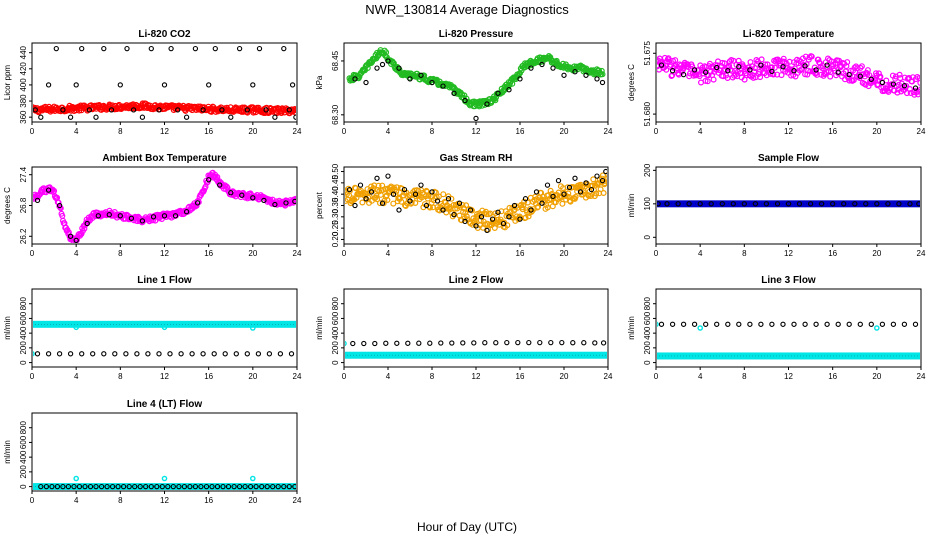 The width and height of the screenshot is (936, 540). What do you see at coordinates (23, 117) in the screenshot?
I see `y-tick-label: 360` at bounding box center [23, 117].